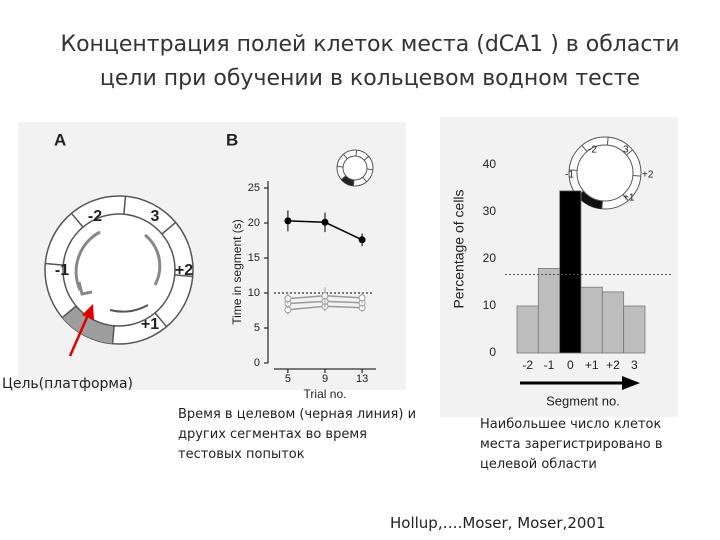 Image resolution: width=720 pixels, height=540 pixels. I want to click on target-arrow, so click(79, 335).